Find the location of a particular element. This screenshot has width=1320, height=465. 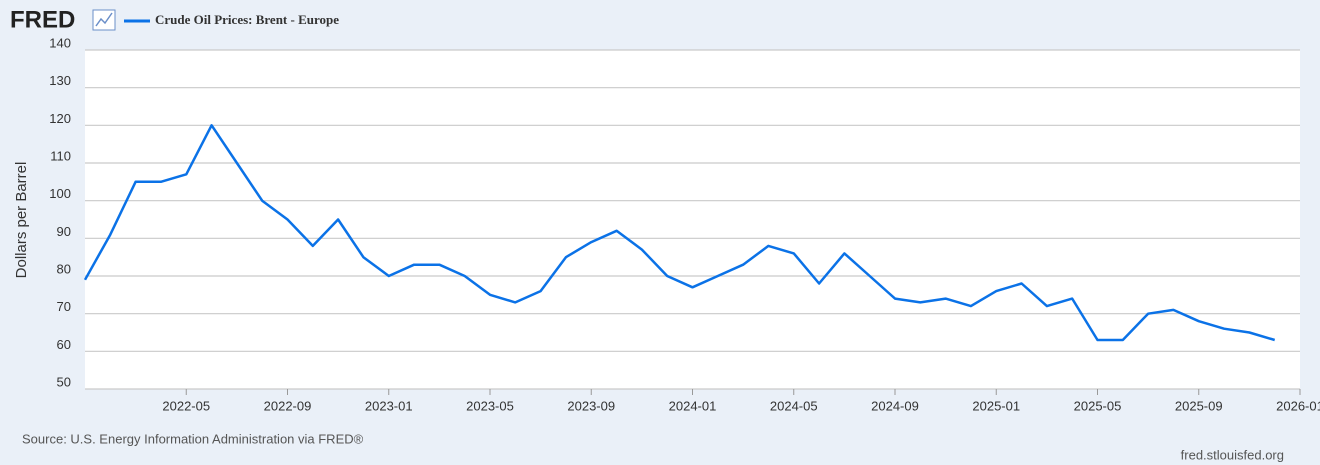

x-tick-label: 2025-05 is located at coordinates (1098, 405).